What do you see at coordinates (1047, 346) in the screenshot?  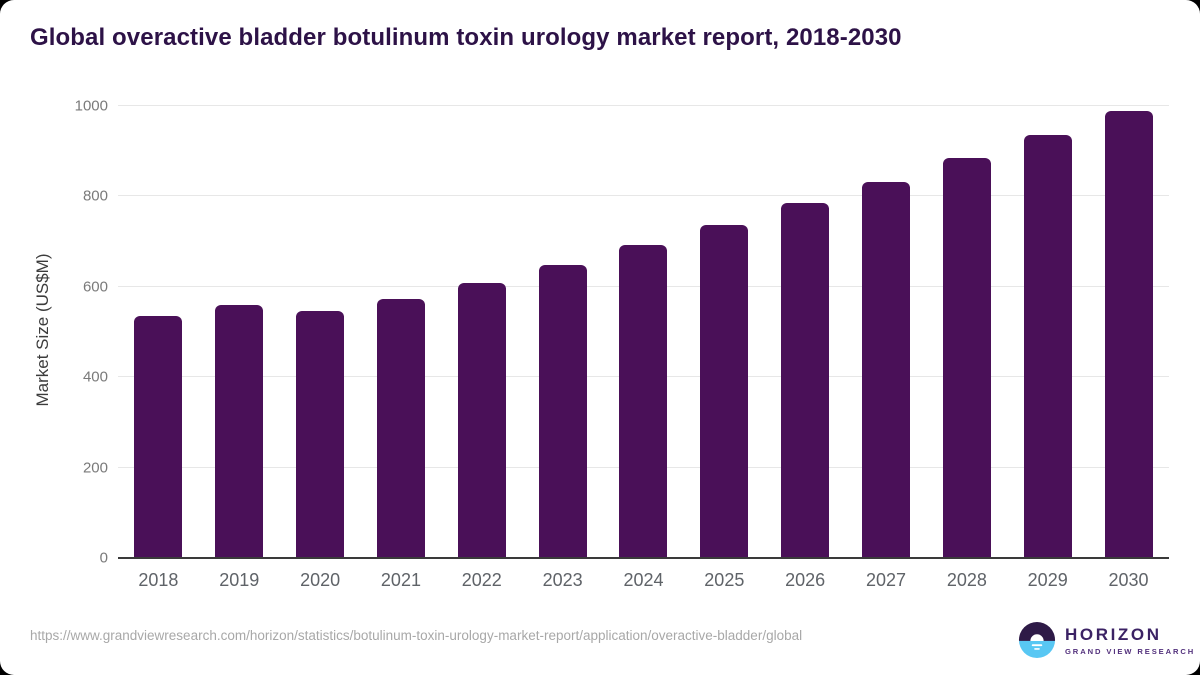 I see `bar-2029` at bounding box center [1047, 346].